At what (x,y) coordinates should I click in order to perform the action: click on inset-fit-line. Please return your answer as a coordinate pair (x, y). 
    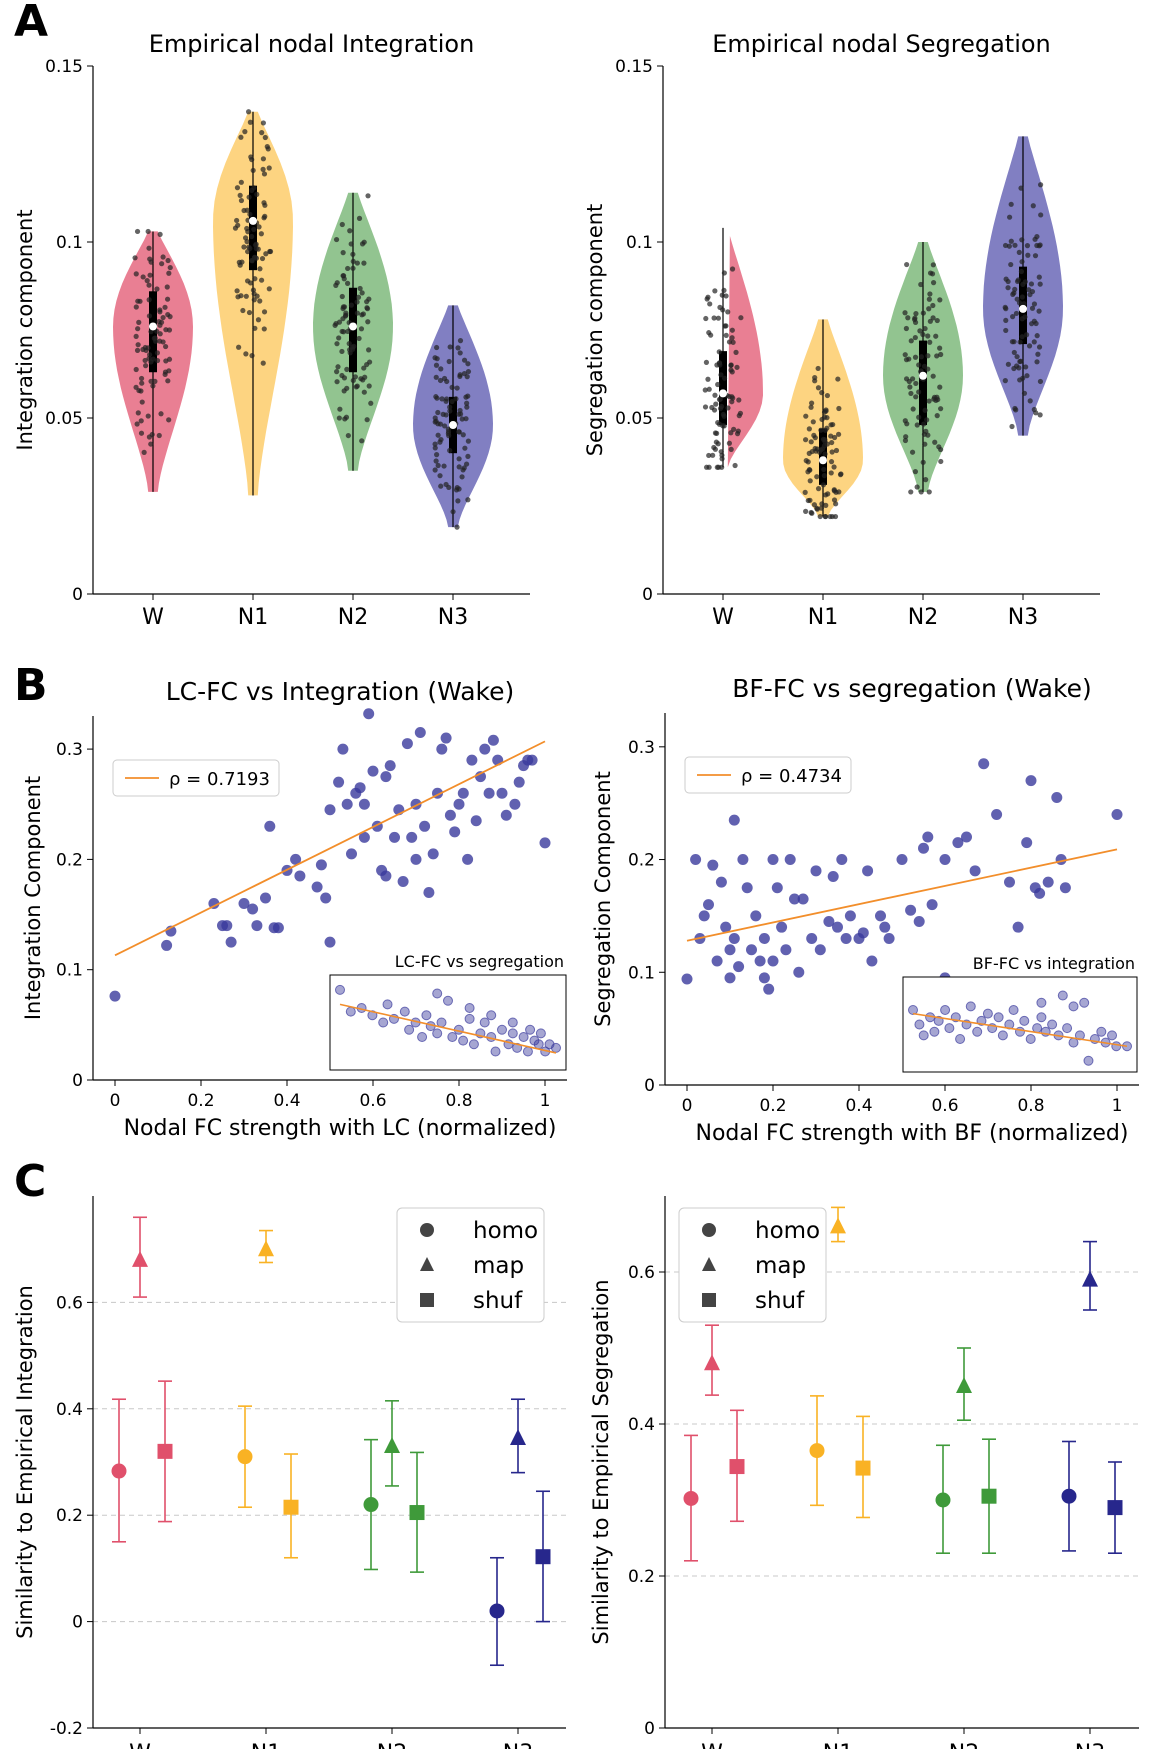
    Looking at the image, I should click on (1020, 1030).